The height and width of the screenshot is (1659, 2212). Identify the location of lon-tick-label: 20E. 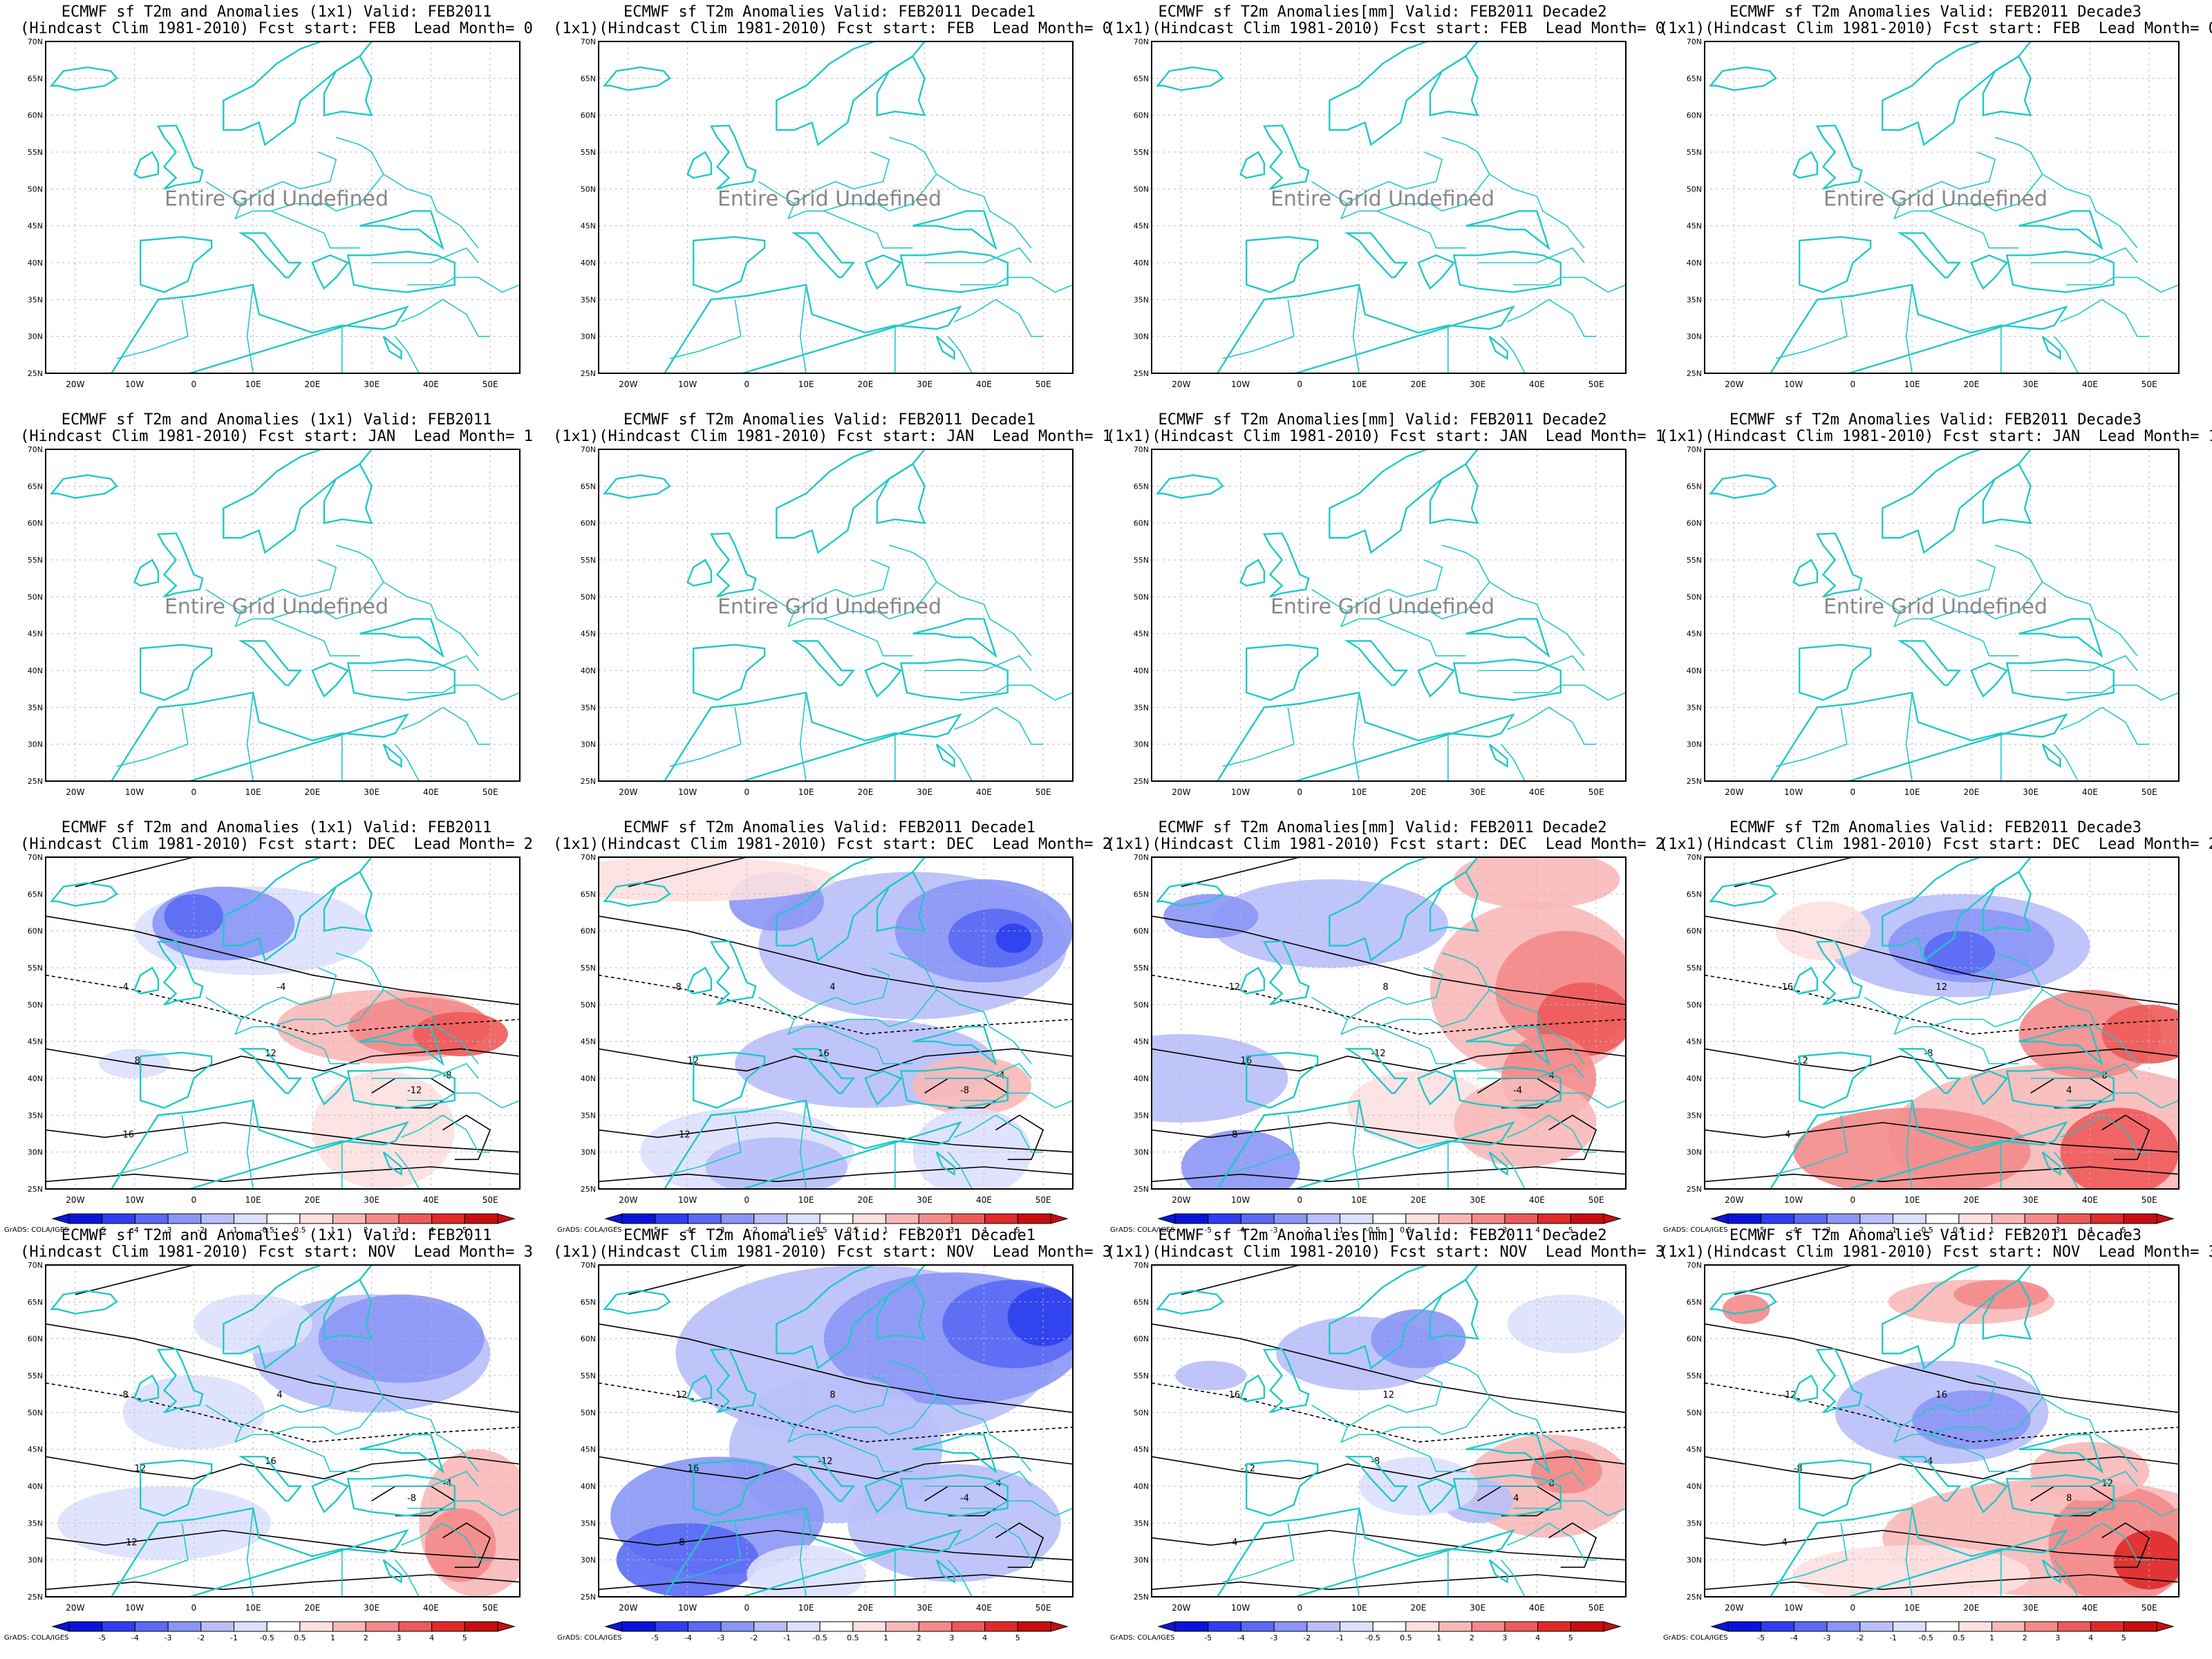
(1971, 792).